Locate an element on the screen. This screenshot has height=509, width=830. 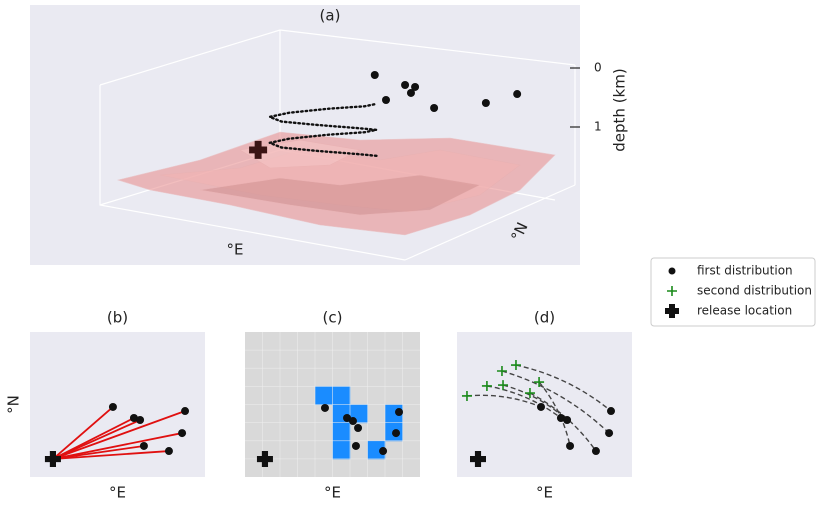
z-tick-label: 1 is located at coordinates (598, 127).